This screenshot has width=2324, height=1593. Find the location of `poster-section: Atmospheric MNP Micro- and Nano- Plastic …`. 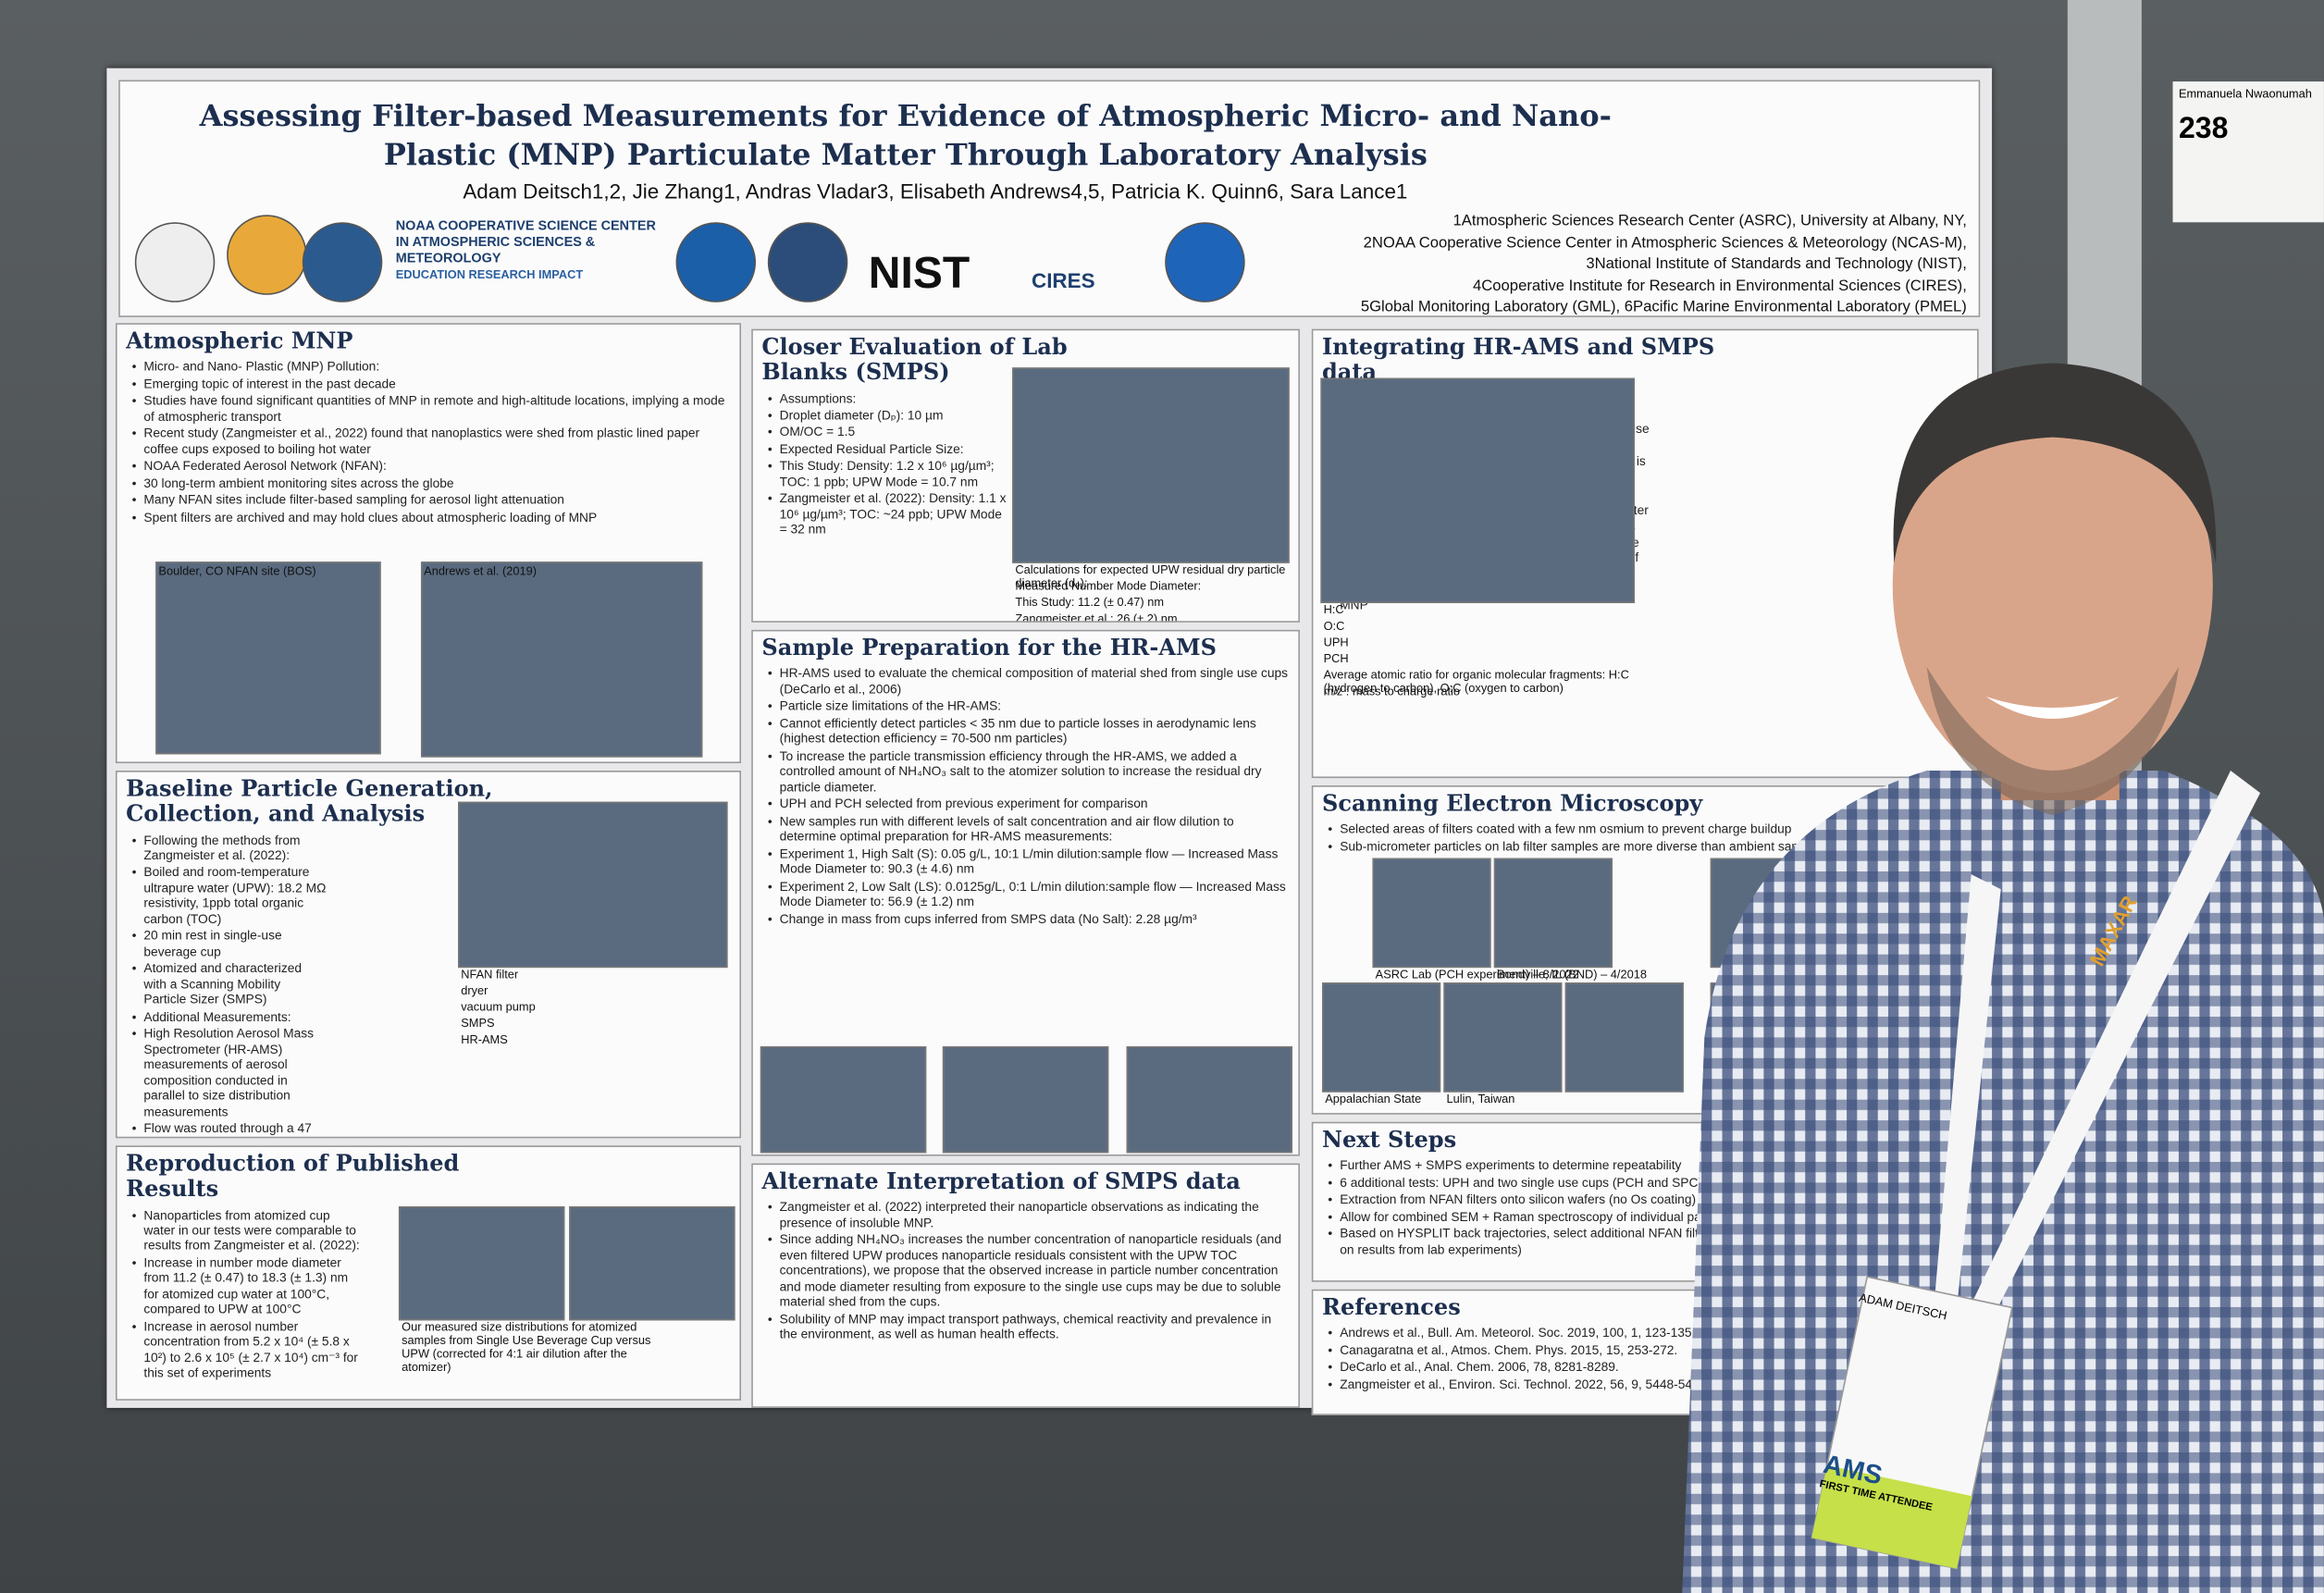

poster-section: Atmospheric MNP Micro- and Nano- Plastic … is located at coordinates (428, 543).